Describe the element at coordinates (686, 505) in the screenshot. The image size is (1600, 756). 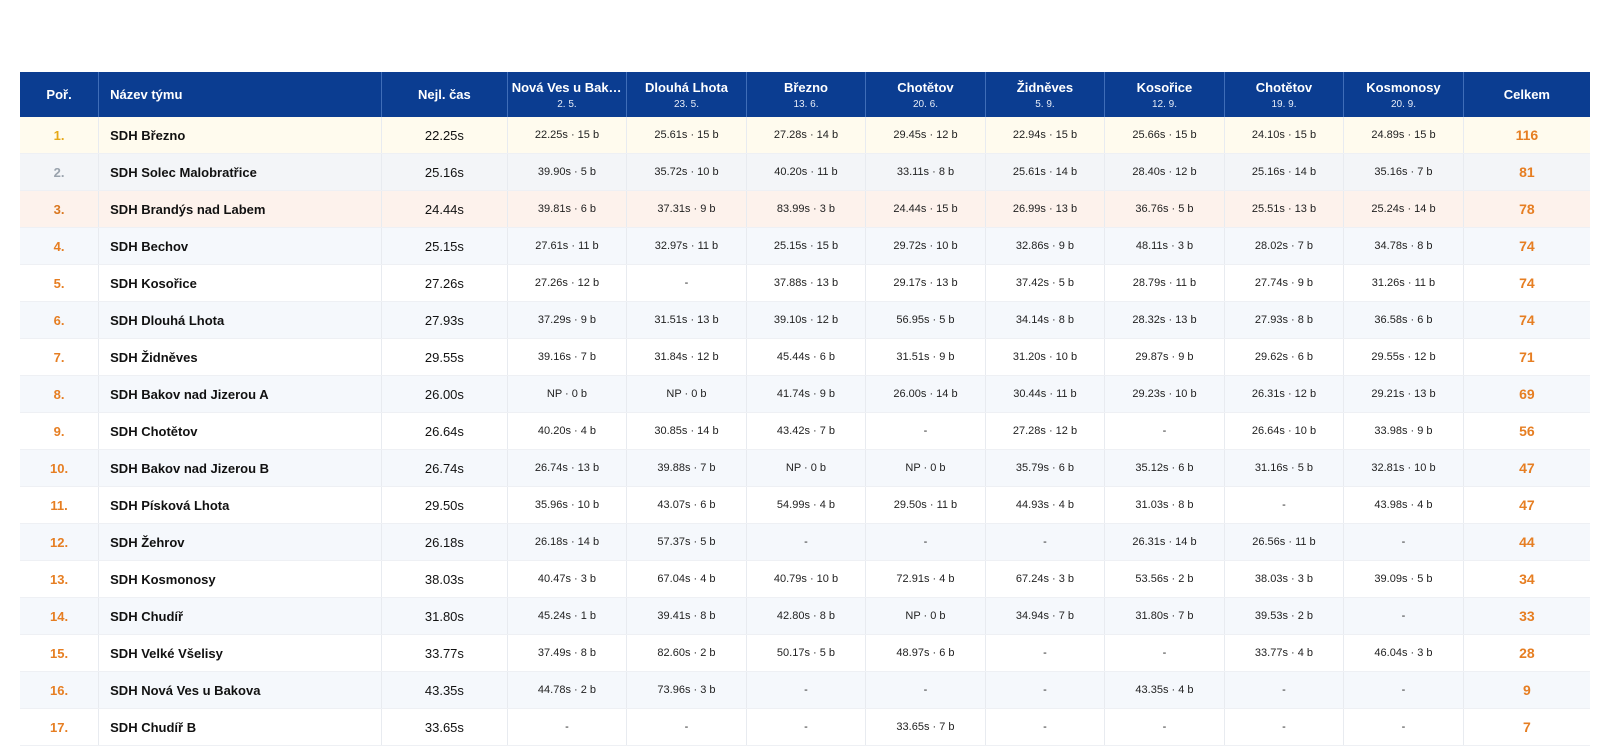
I see `event-result-cell: 43.07s · 6 b` at that location.